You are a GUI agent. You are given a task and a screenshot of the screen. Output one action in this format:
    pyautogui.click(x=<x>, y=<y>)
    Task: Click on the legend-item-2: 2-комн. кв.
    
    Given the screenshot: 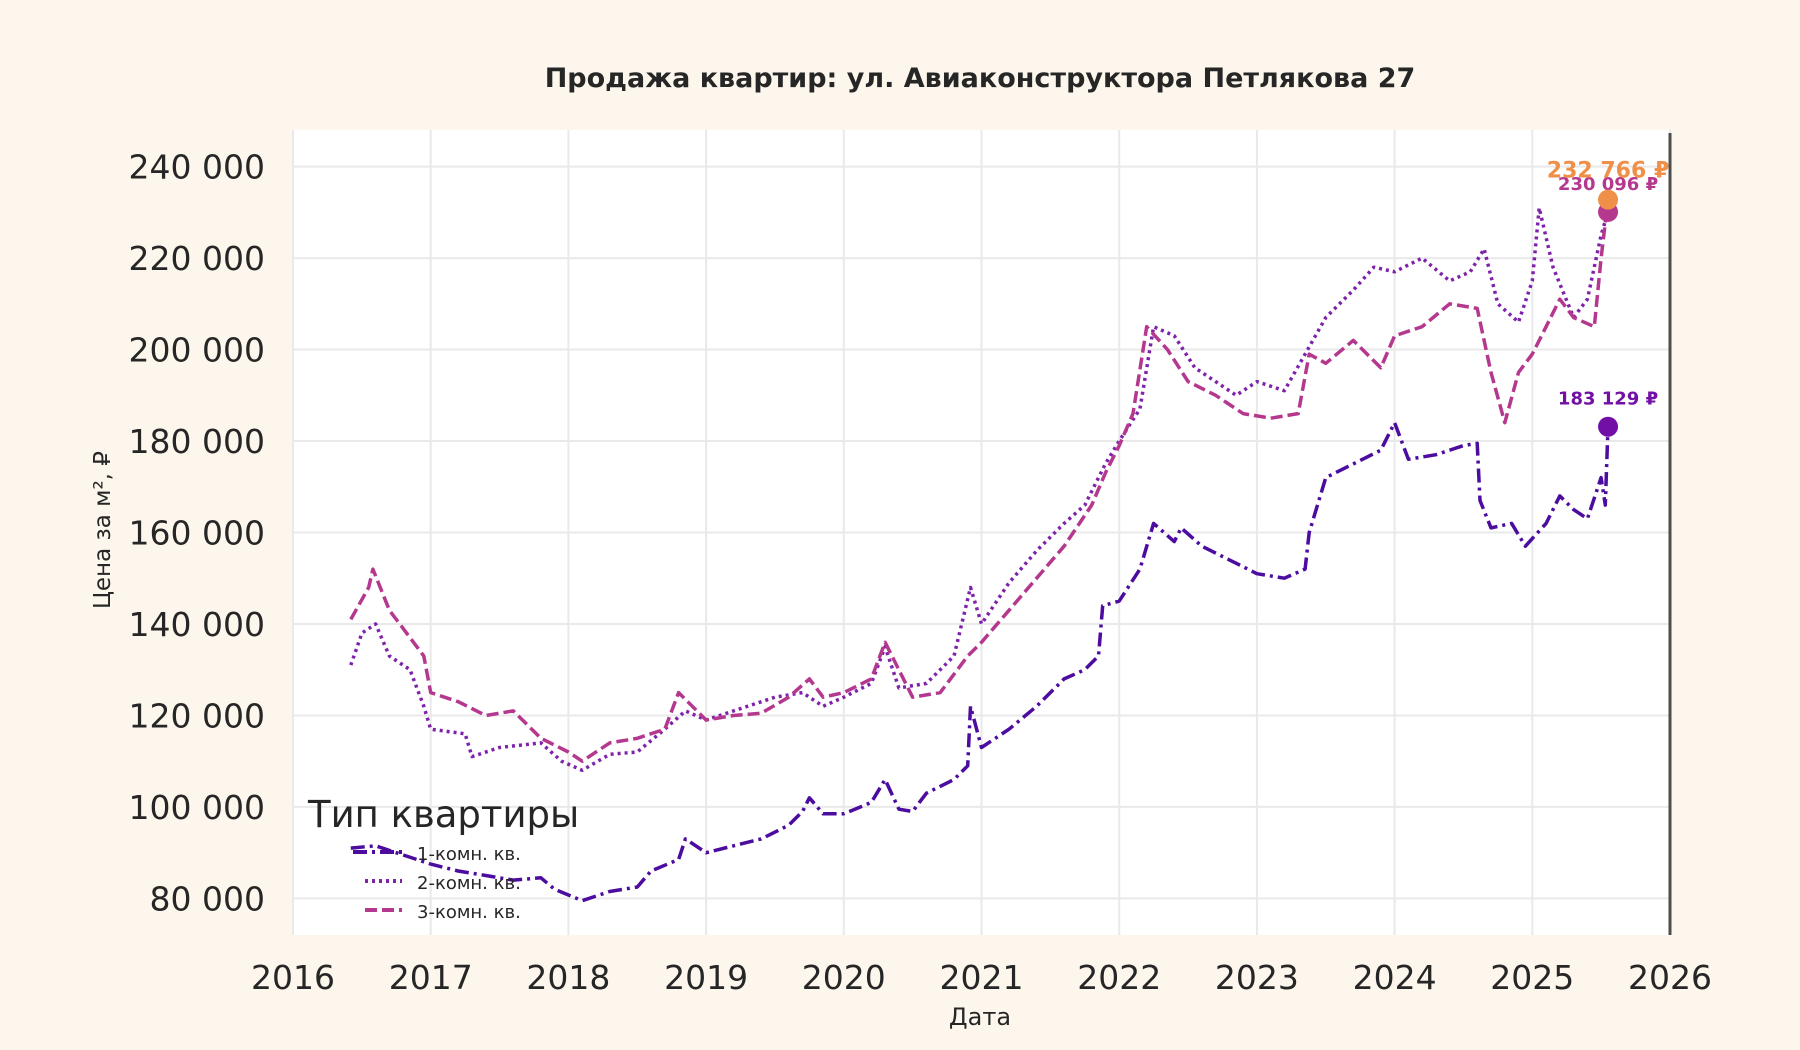 What is the action you would take?
    pyautogui.click(x=443, y=883)
    